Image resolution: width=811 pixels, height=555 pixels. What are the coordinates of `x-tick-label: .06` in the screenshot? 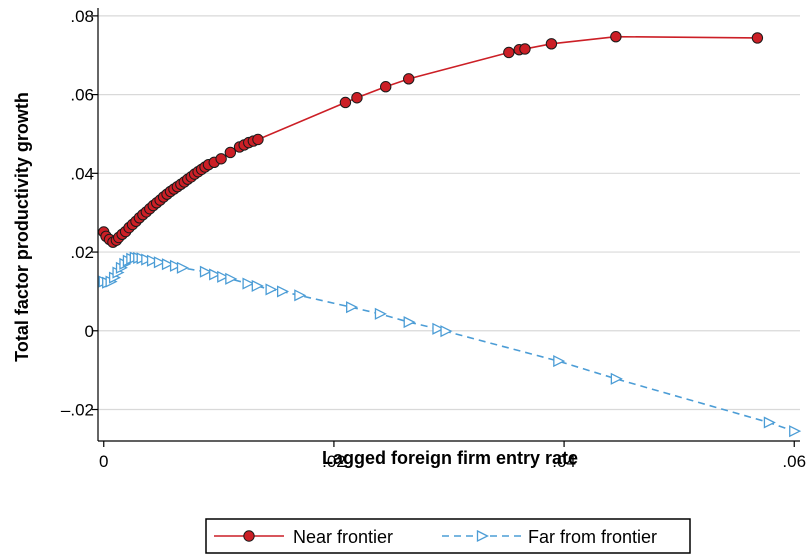 It's located at (794, 461).